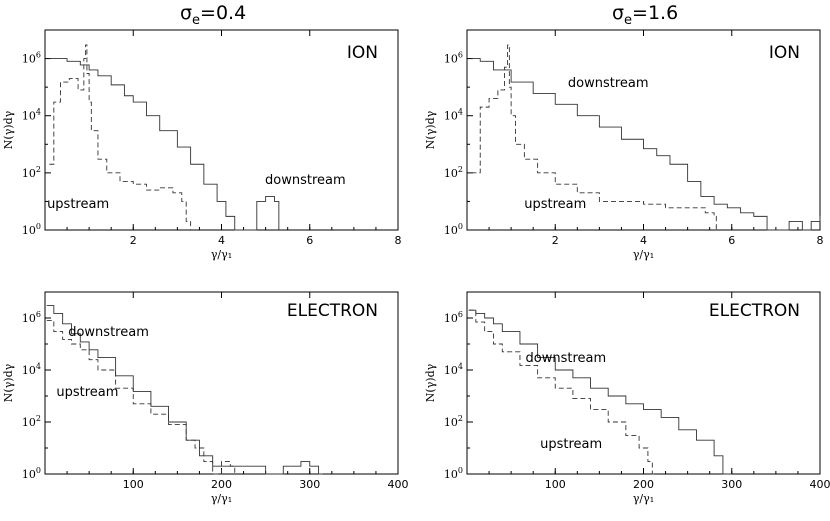 Image resolution: width=830 pixels, height=521 pixels. I want to click on column-title-left: σe=0.4, so click(213, 15).